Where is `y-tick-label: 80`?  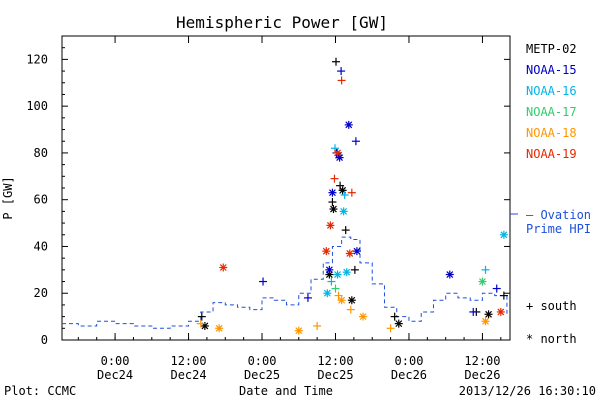
y-tick-label: 80 is located at coordinates (41, 153).